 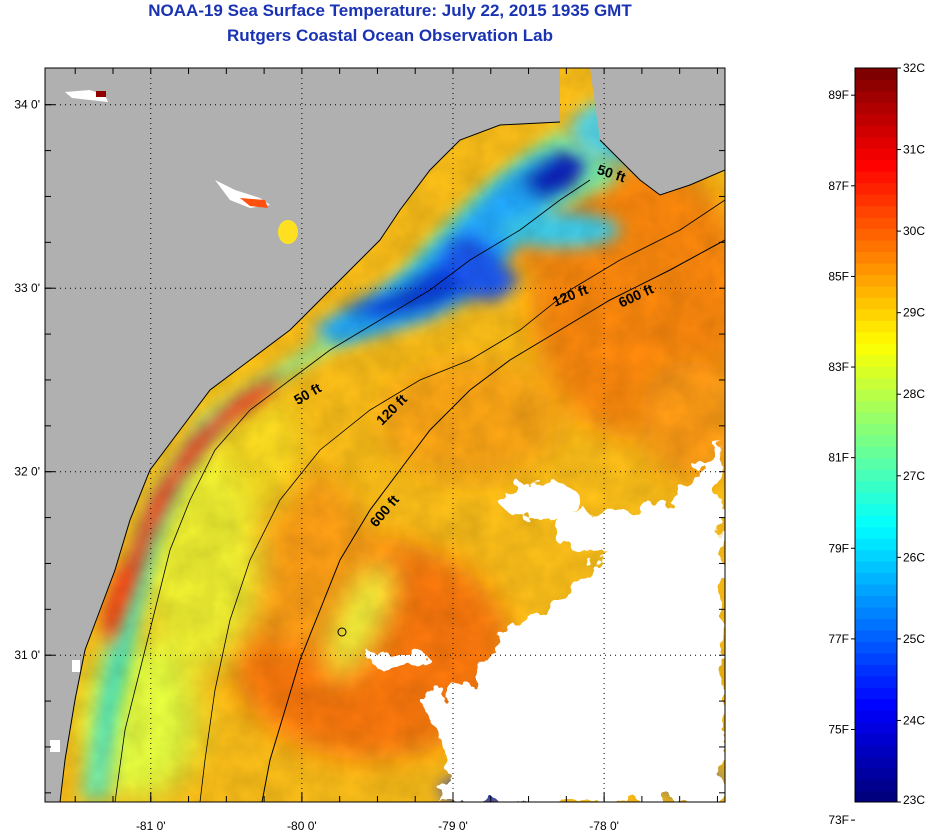 I want to click on x-tick-label: -81 0', so click(x=151, y=825).